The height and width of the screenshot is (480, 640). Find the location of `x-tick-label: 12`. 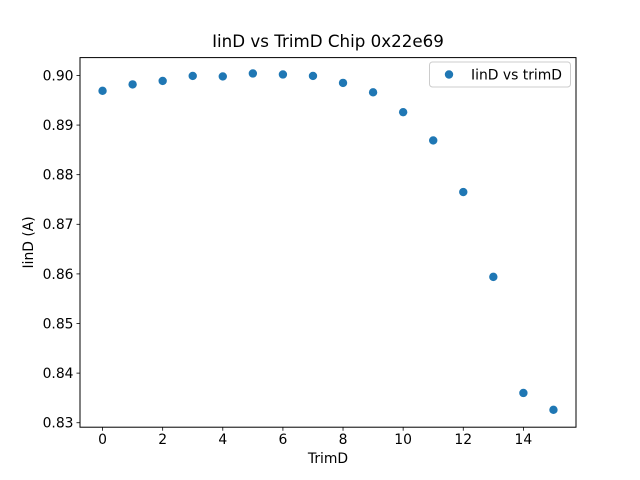

x-tick-label: 12 is located at coordinates (463, 440).